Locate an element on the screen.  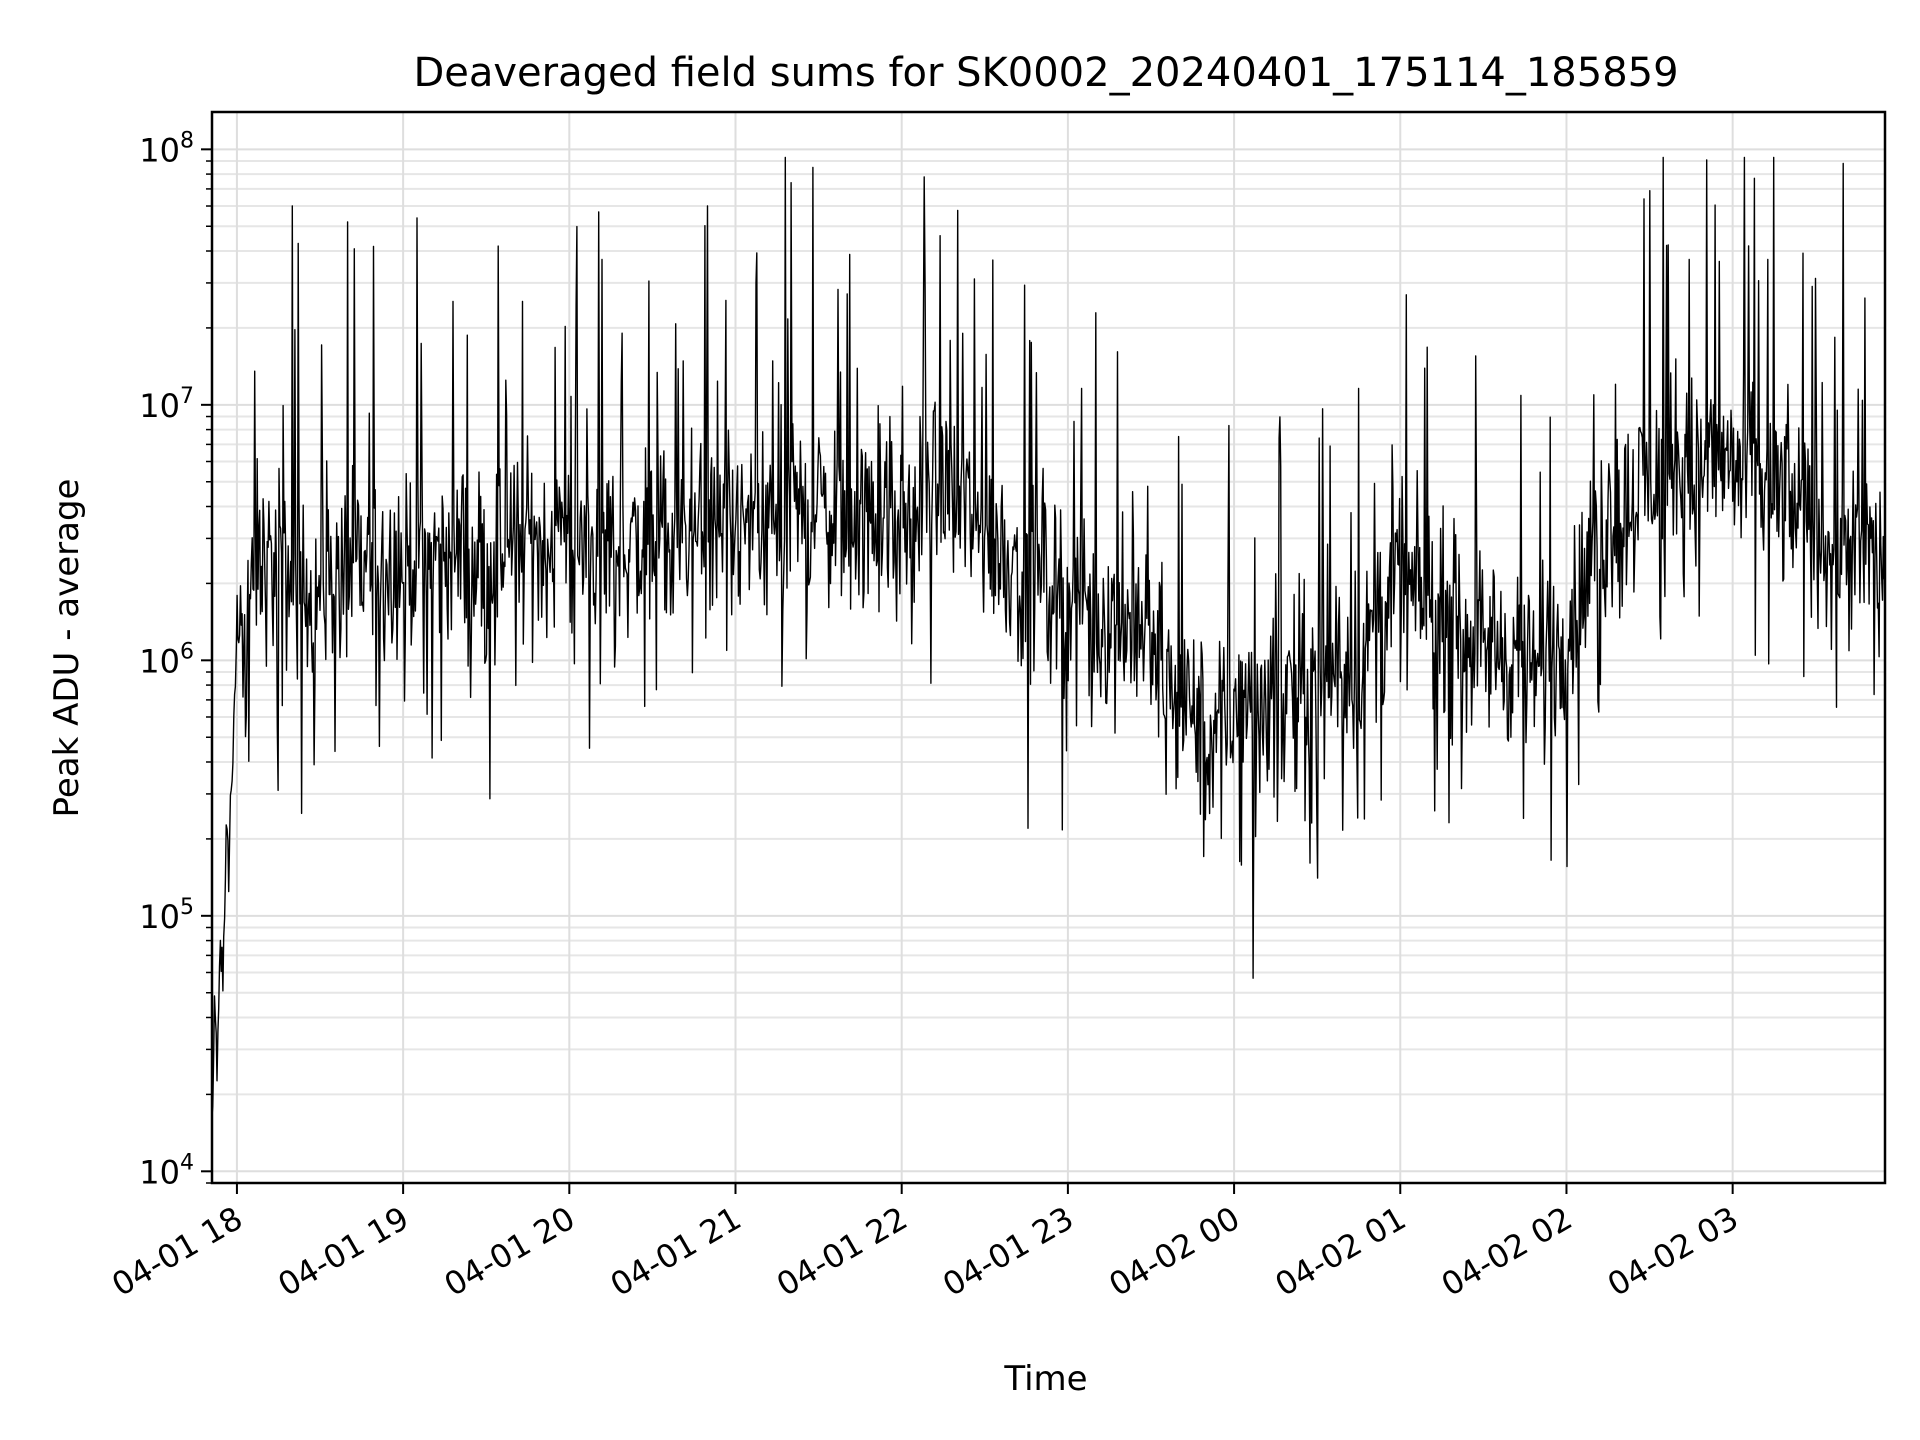
x-axis-title: Time is located at coordinates (1045, 1379).